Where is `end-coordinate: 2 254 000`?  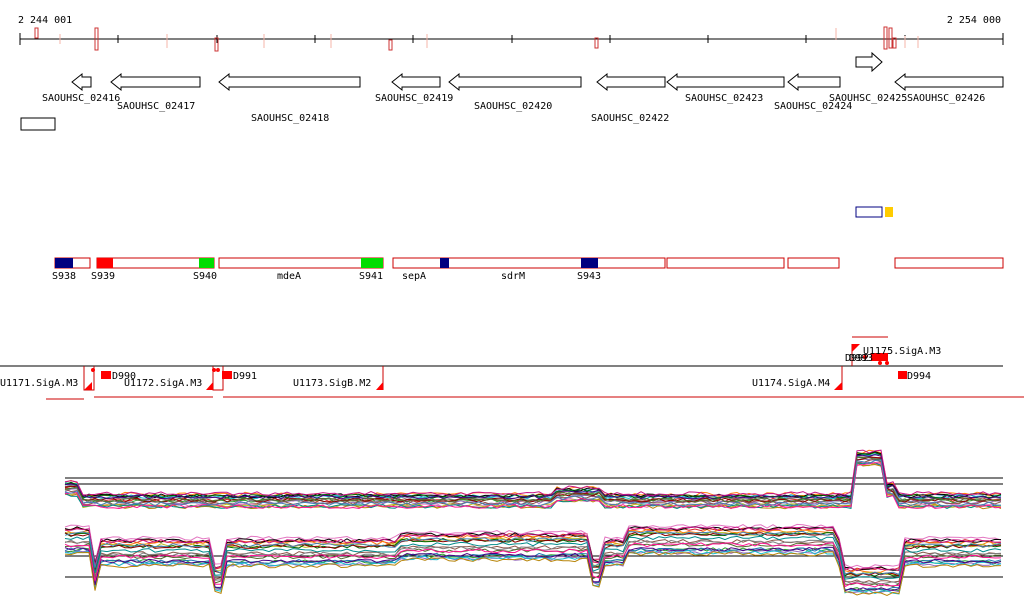 end-coordinate: 2 254 000 is located at coordinates (974, 20).